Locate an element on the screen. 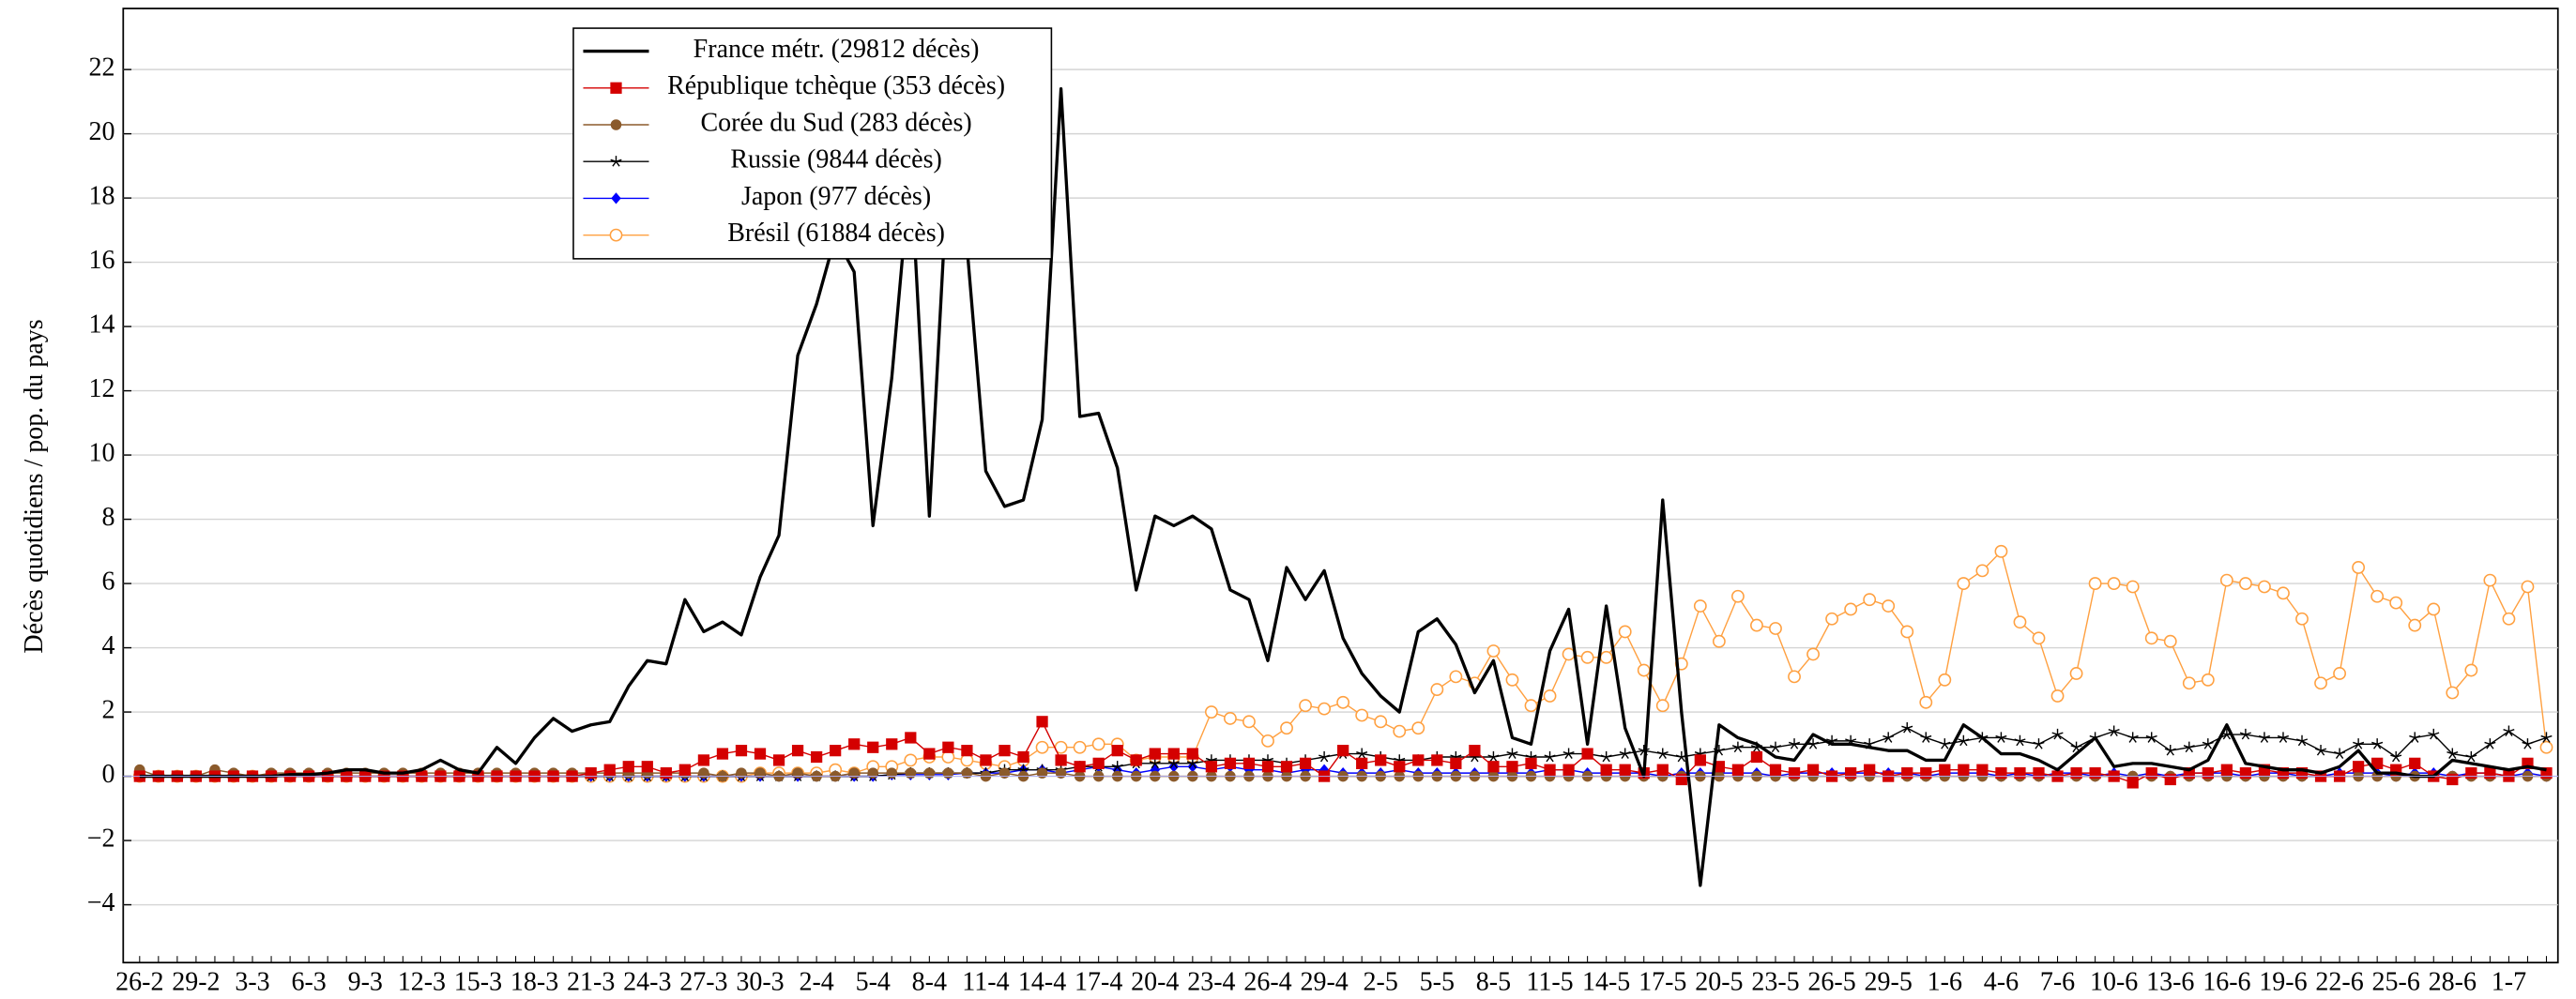 Image resolution: width=2576 pixels, height=999 pixels. x-tick-label: 6-3 is located at coordinates (308, 981).